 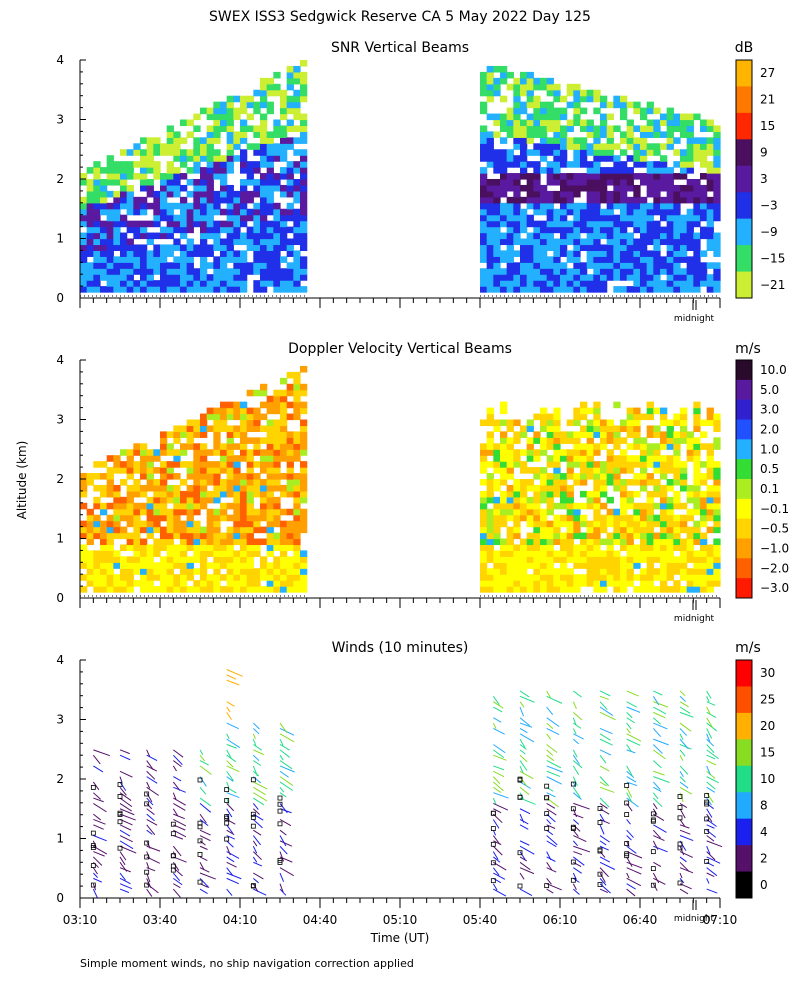 What do you see at coordinates (560, 920) in the screenshot?
I see `x-tick-label: 06:10` at bounding box center [560, 920].